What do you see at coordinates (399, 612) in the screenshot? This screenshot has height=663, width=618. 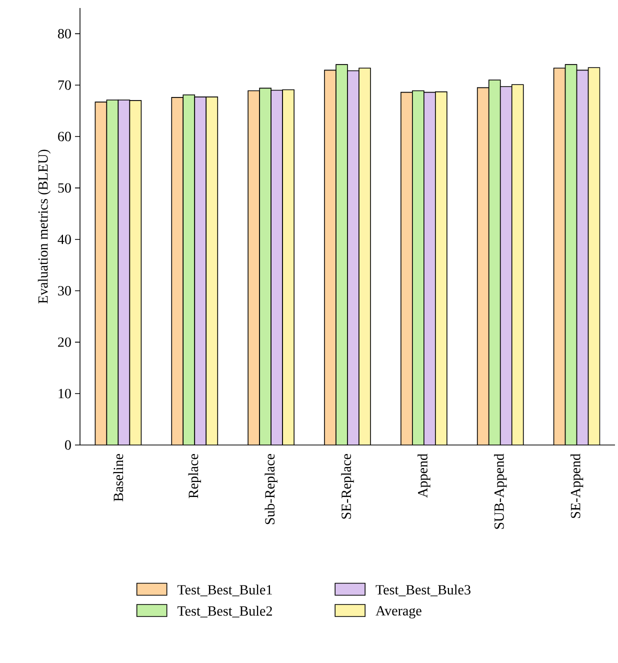 I see `legend-label: Average` at bounding box center [399, 612].